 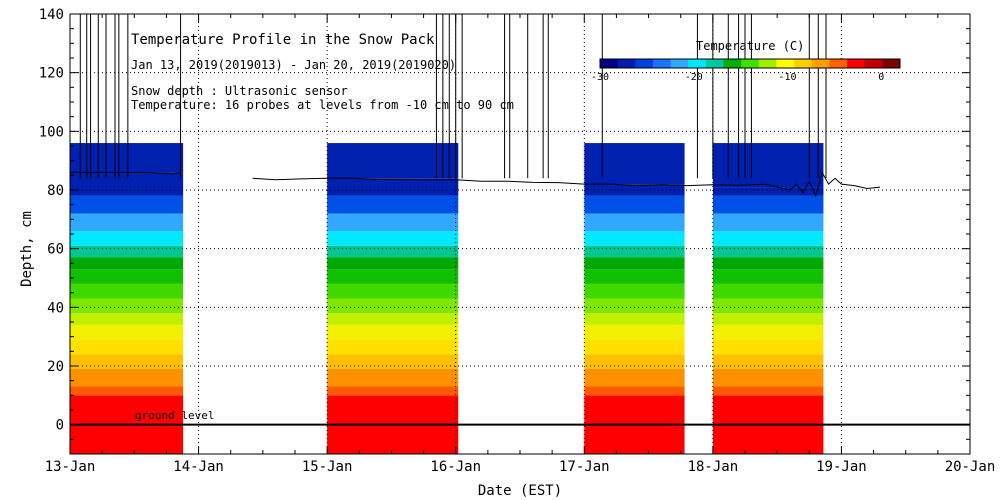 I want to click on y-tick-label-80: 80, so click(x=55, y=191).